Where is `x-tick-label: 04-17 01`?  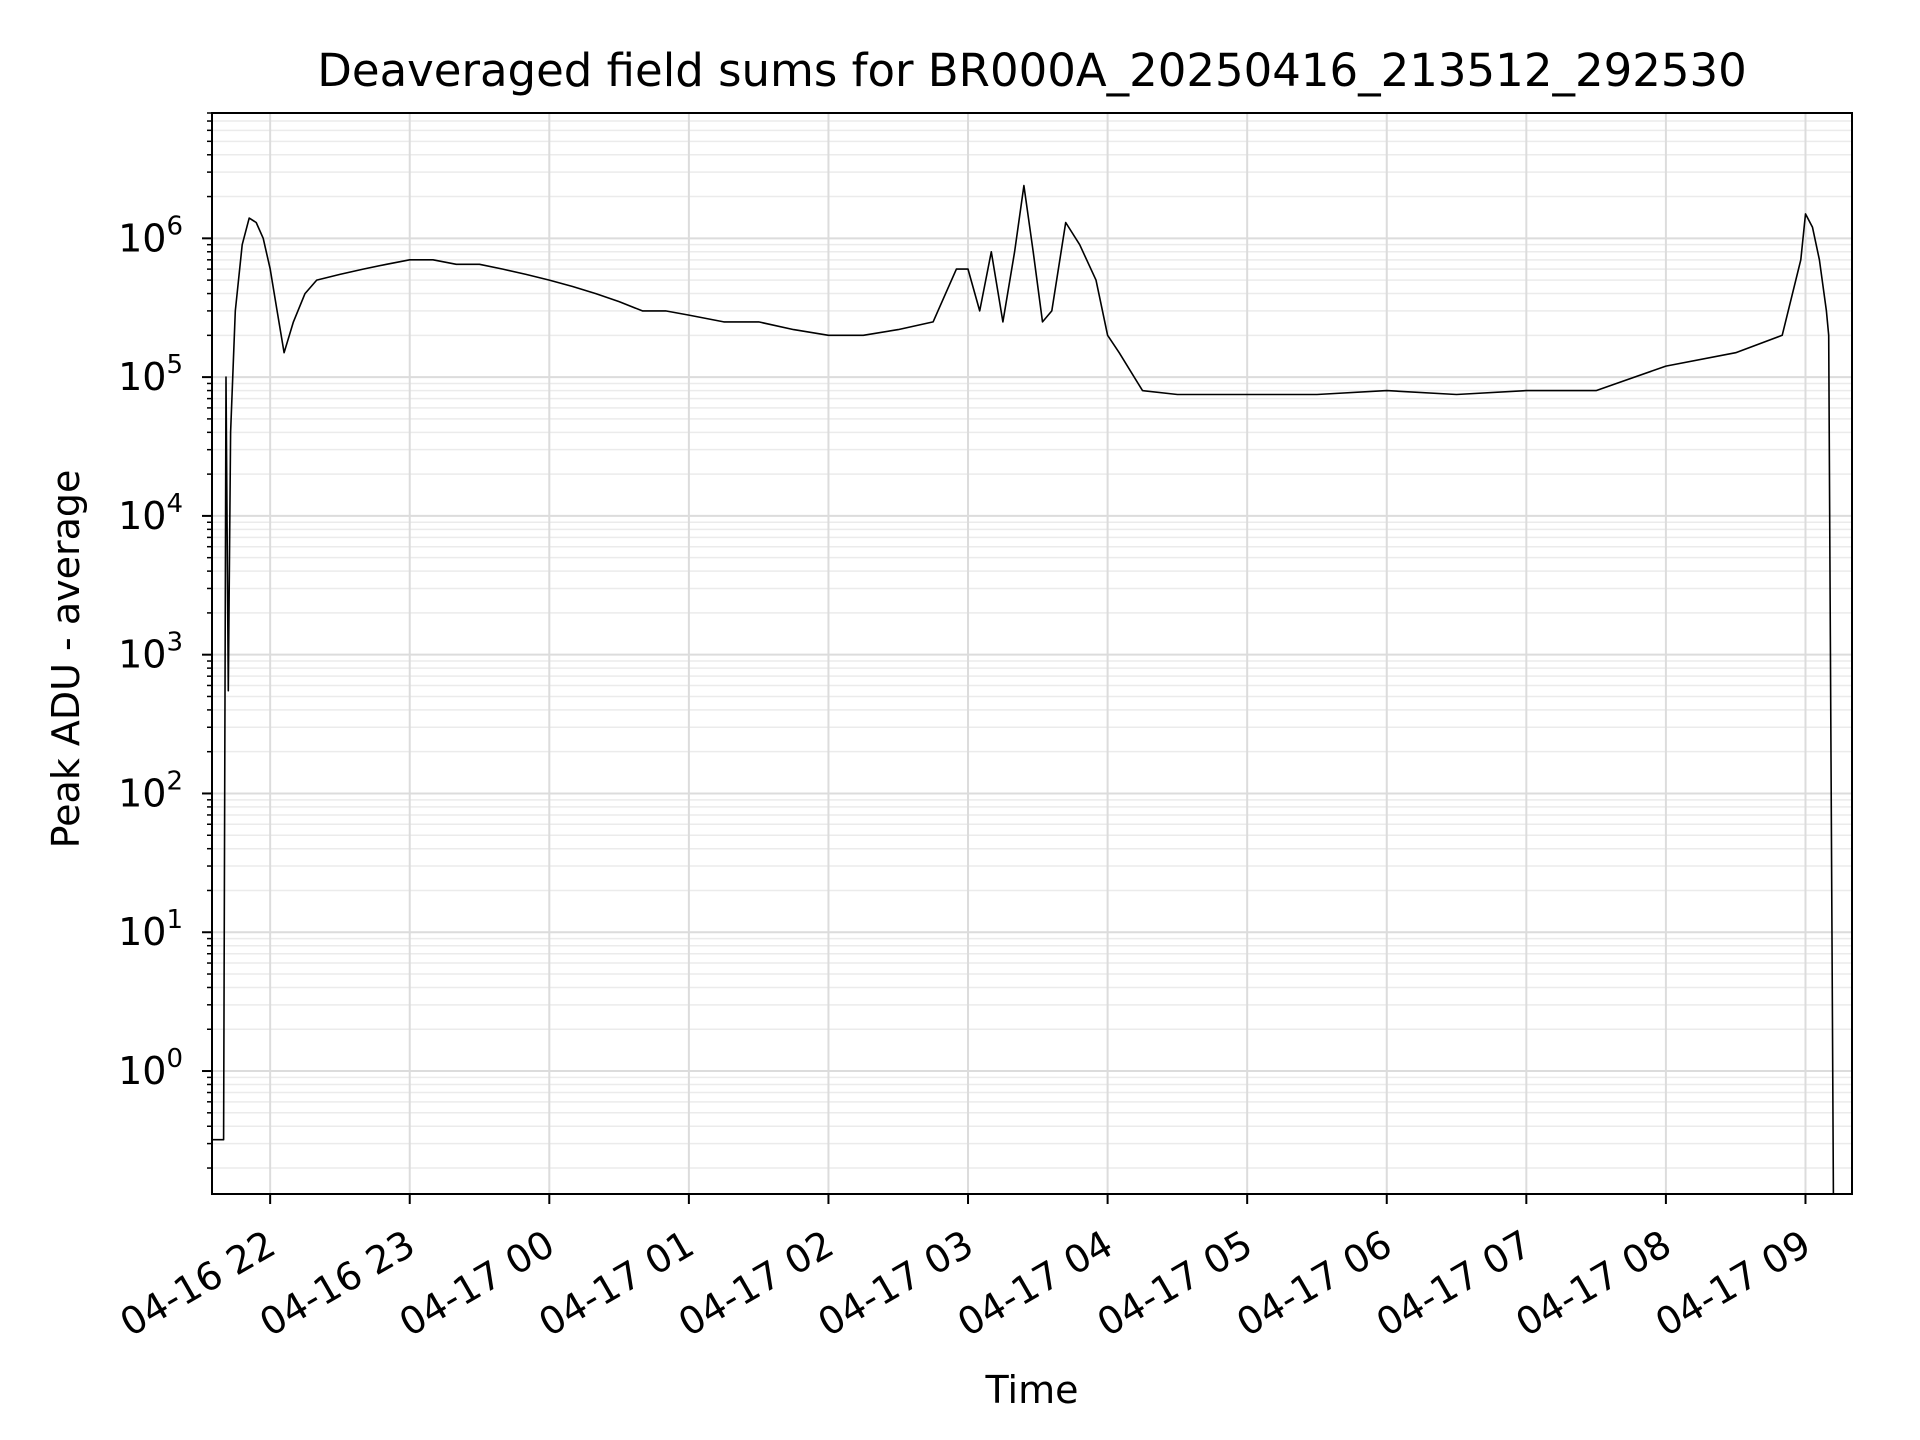 x-tick-label: 04-17 01 is located at coordinates (616, 1284).